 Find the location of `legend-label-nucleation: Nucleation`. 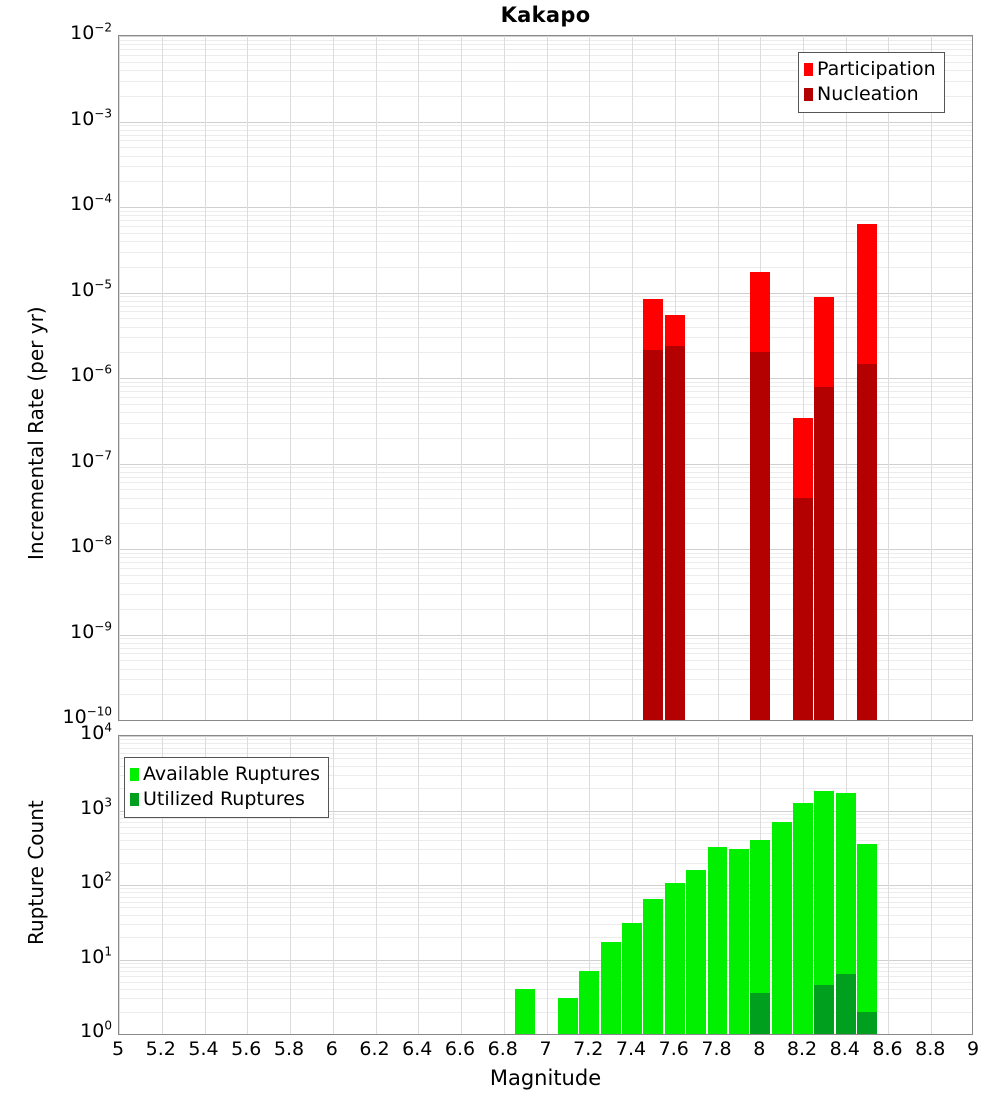

legend-label-nucleation: Nucleation is located at coordinates (868, 94).